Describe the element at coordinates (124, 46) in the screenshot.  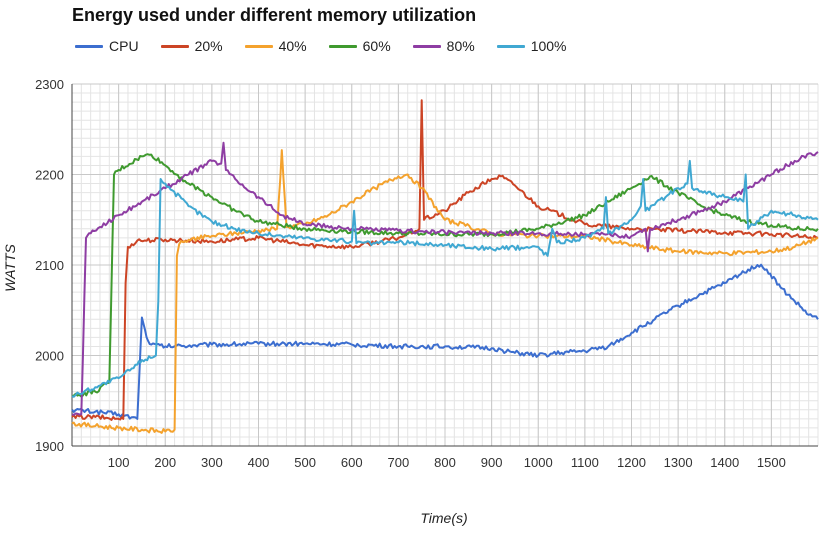
I see `legend-label: CPU` at that location.